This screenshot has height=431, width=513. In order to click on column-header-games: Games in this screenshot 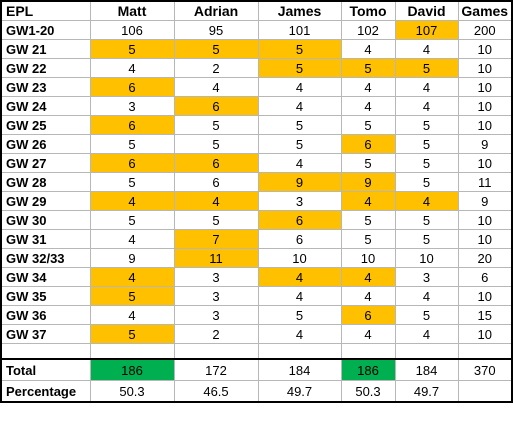, I will do `click(485, 10)`.